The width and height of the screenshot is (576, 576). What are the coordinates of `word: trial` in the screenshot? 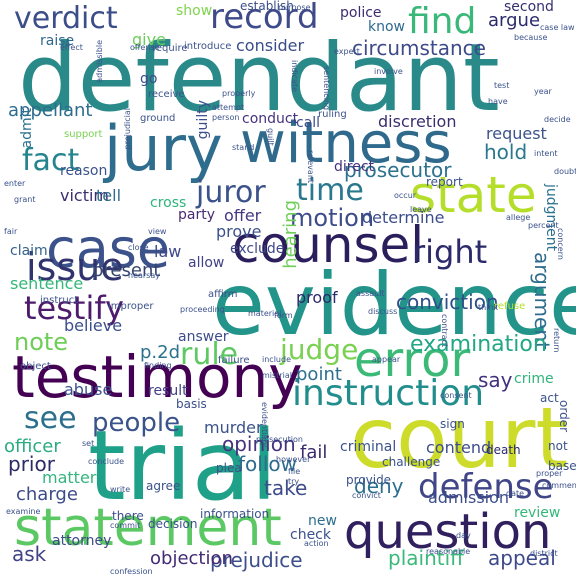 It's located at (183, 466).